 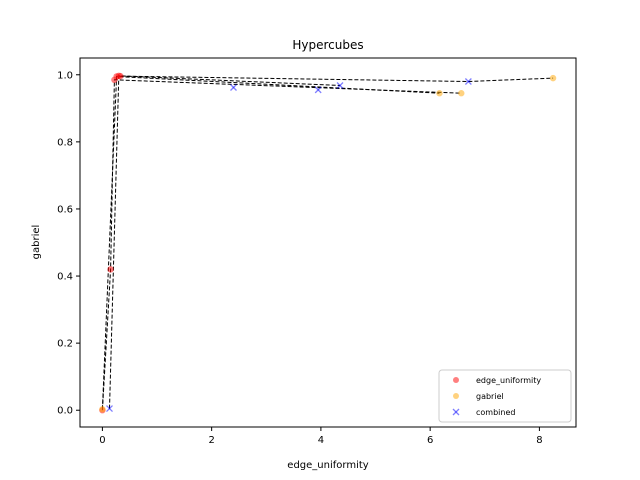 What do you see at coordinates (36, 242) in the screenshot?
I see `y-axis-label: gabriel` at bounding box center [36, 242].